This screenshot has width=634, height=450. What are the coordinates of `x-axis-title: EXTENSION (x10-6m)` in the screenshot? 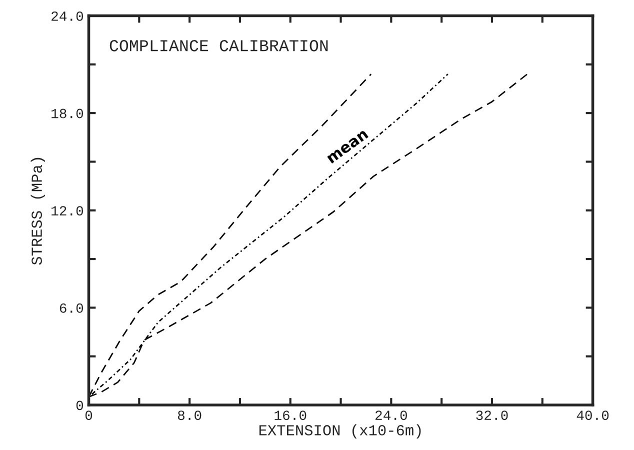 It's located at (340, 431).